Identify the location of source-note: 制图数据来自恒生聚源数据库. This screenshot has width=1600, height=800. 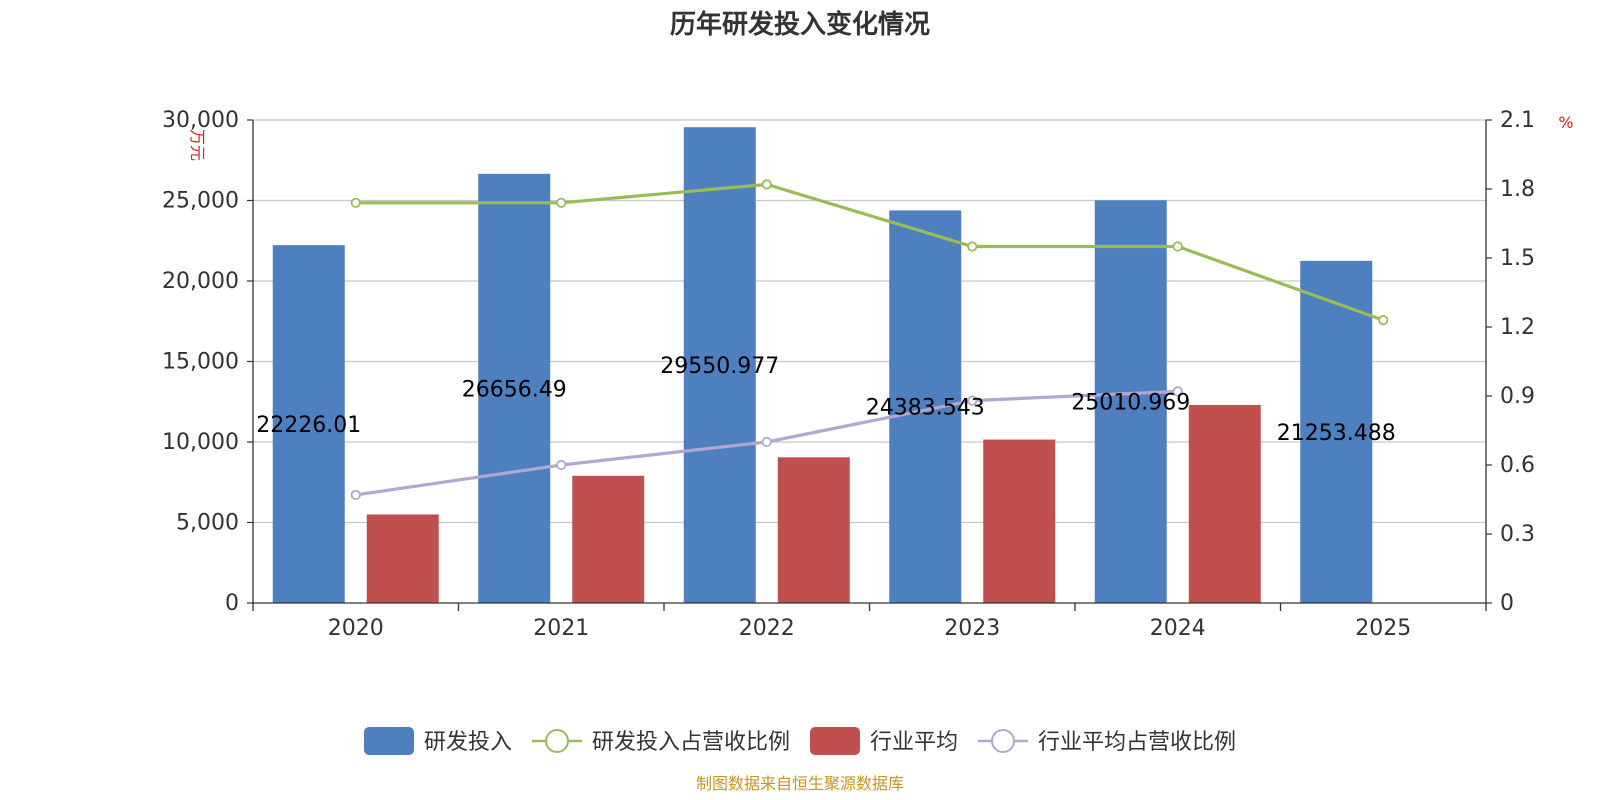
(800, 783).